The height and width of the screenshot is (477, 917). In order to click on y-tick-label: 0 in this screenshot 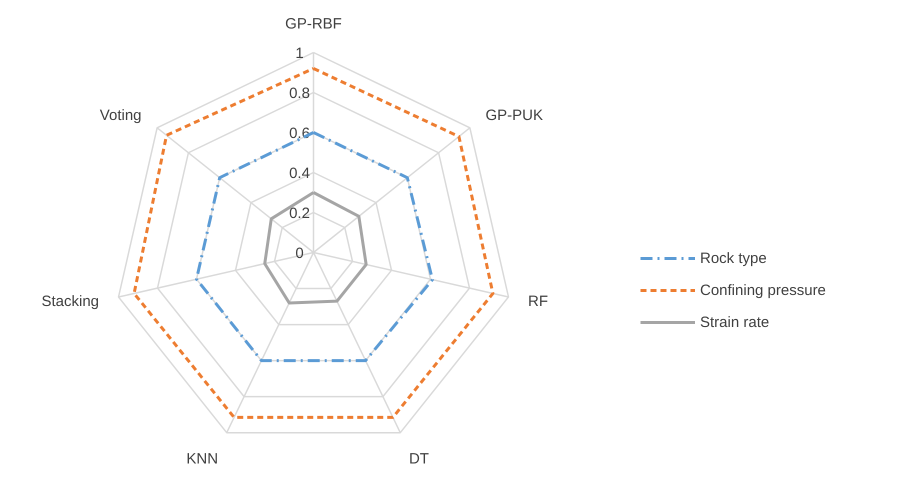, I will do `click(299, 253)`.